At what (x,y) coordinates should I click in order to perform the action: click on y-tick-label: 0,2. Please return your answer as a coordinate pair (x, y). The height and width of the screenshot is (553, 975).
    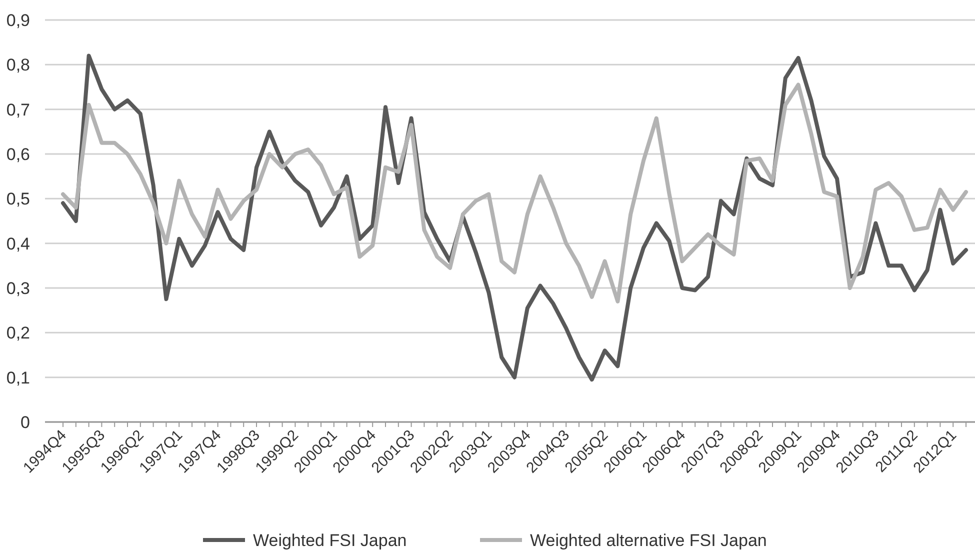
    Looking at the image, I should click on (18, 333).